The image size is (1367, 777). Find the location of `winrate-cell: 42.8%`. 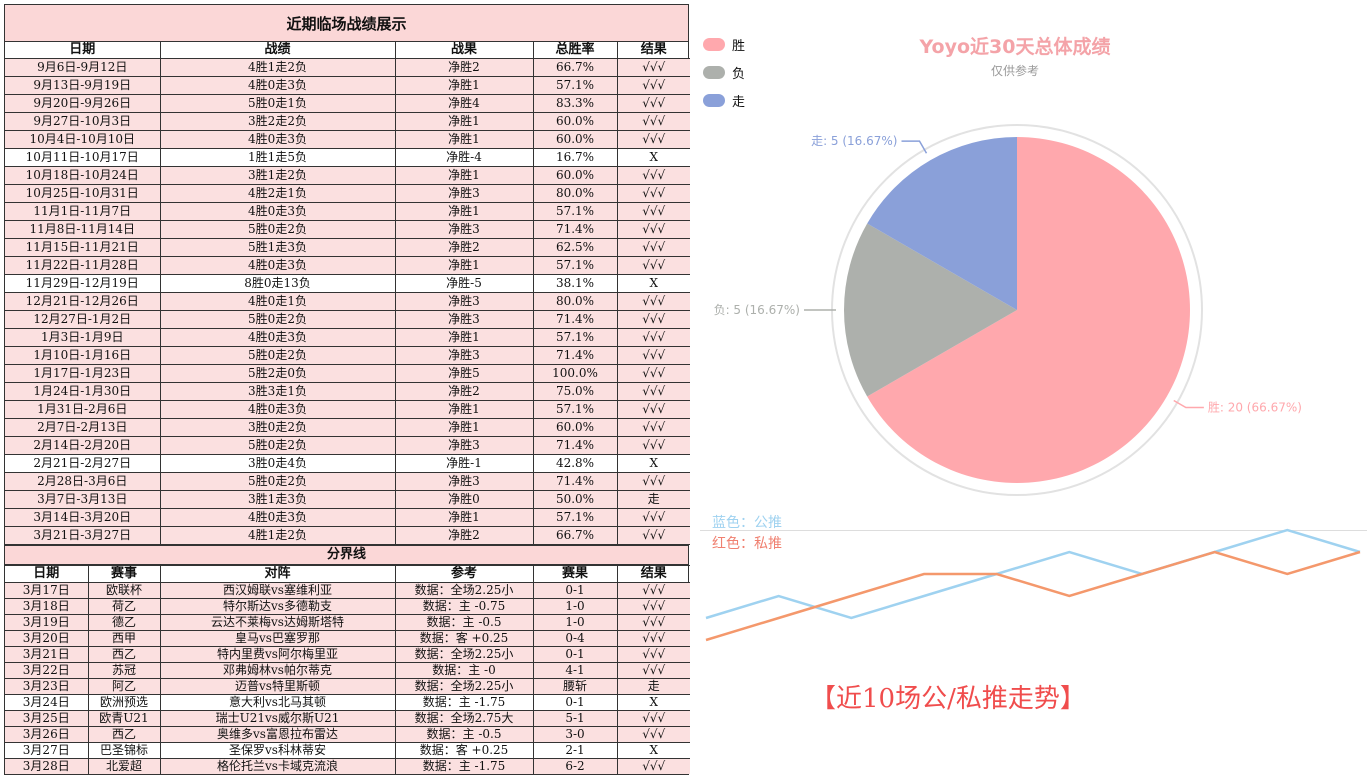

winrate-cell: 42.8% is located at coordinates (575, 463).